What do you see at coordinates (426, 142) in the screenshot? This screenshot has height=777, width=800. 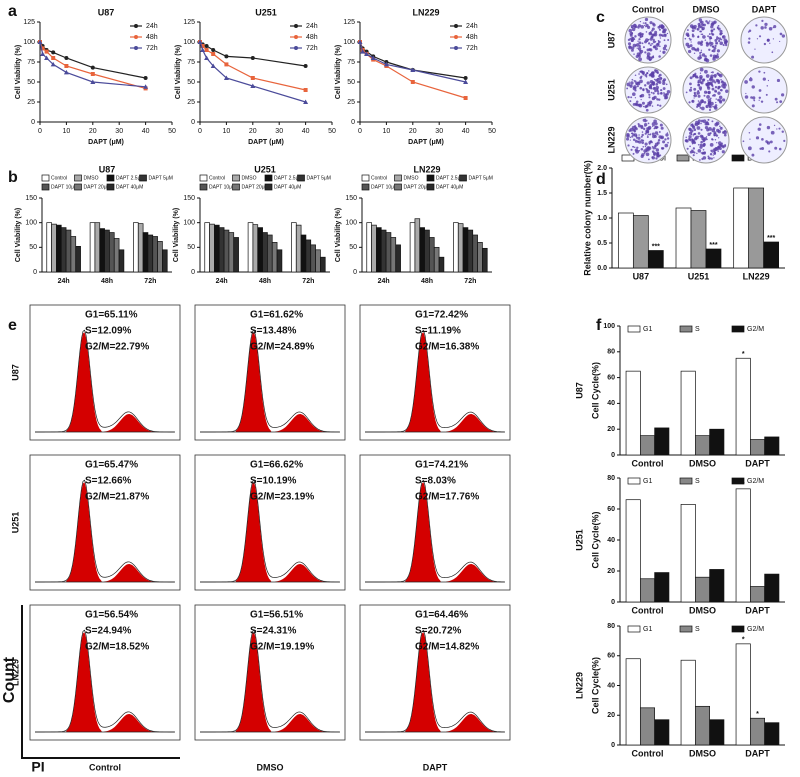 I see `x-axis-label: DAPT (μM)` at bounding box center [426, 142].